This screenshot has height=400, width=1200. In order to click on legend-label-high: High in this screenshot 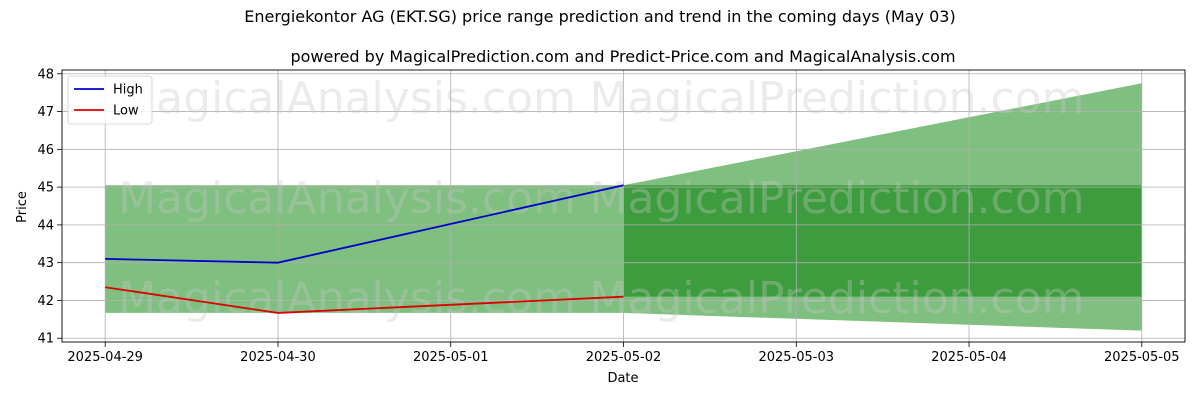, I will do `click(128, 90)`.